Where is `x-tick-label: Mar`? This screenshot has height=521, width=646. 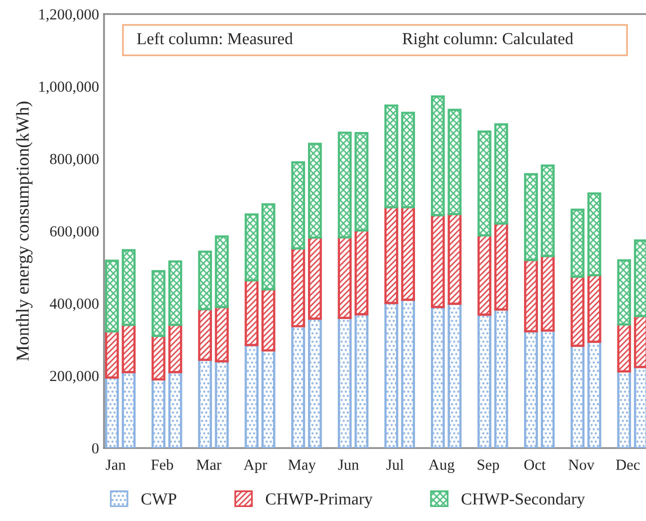
x-tick-label: Mar is located at coordinates (209, 465).